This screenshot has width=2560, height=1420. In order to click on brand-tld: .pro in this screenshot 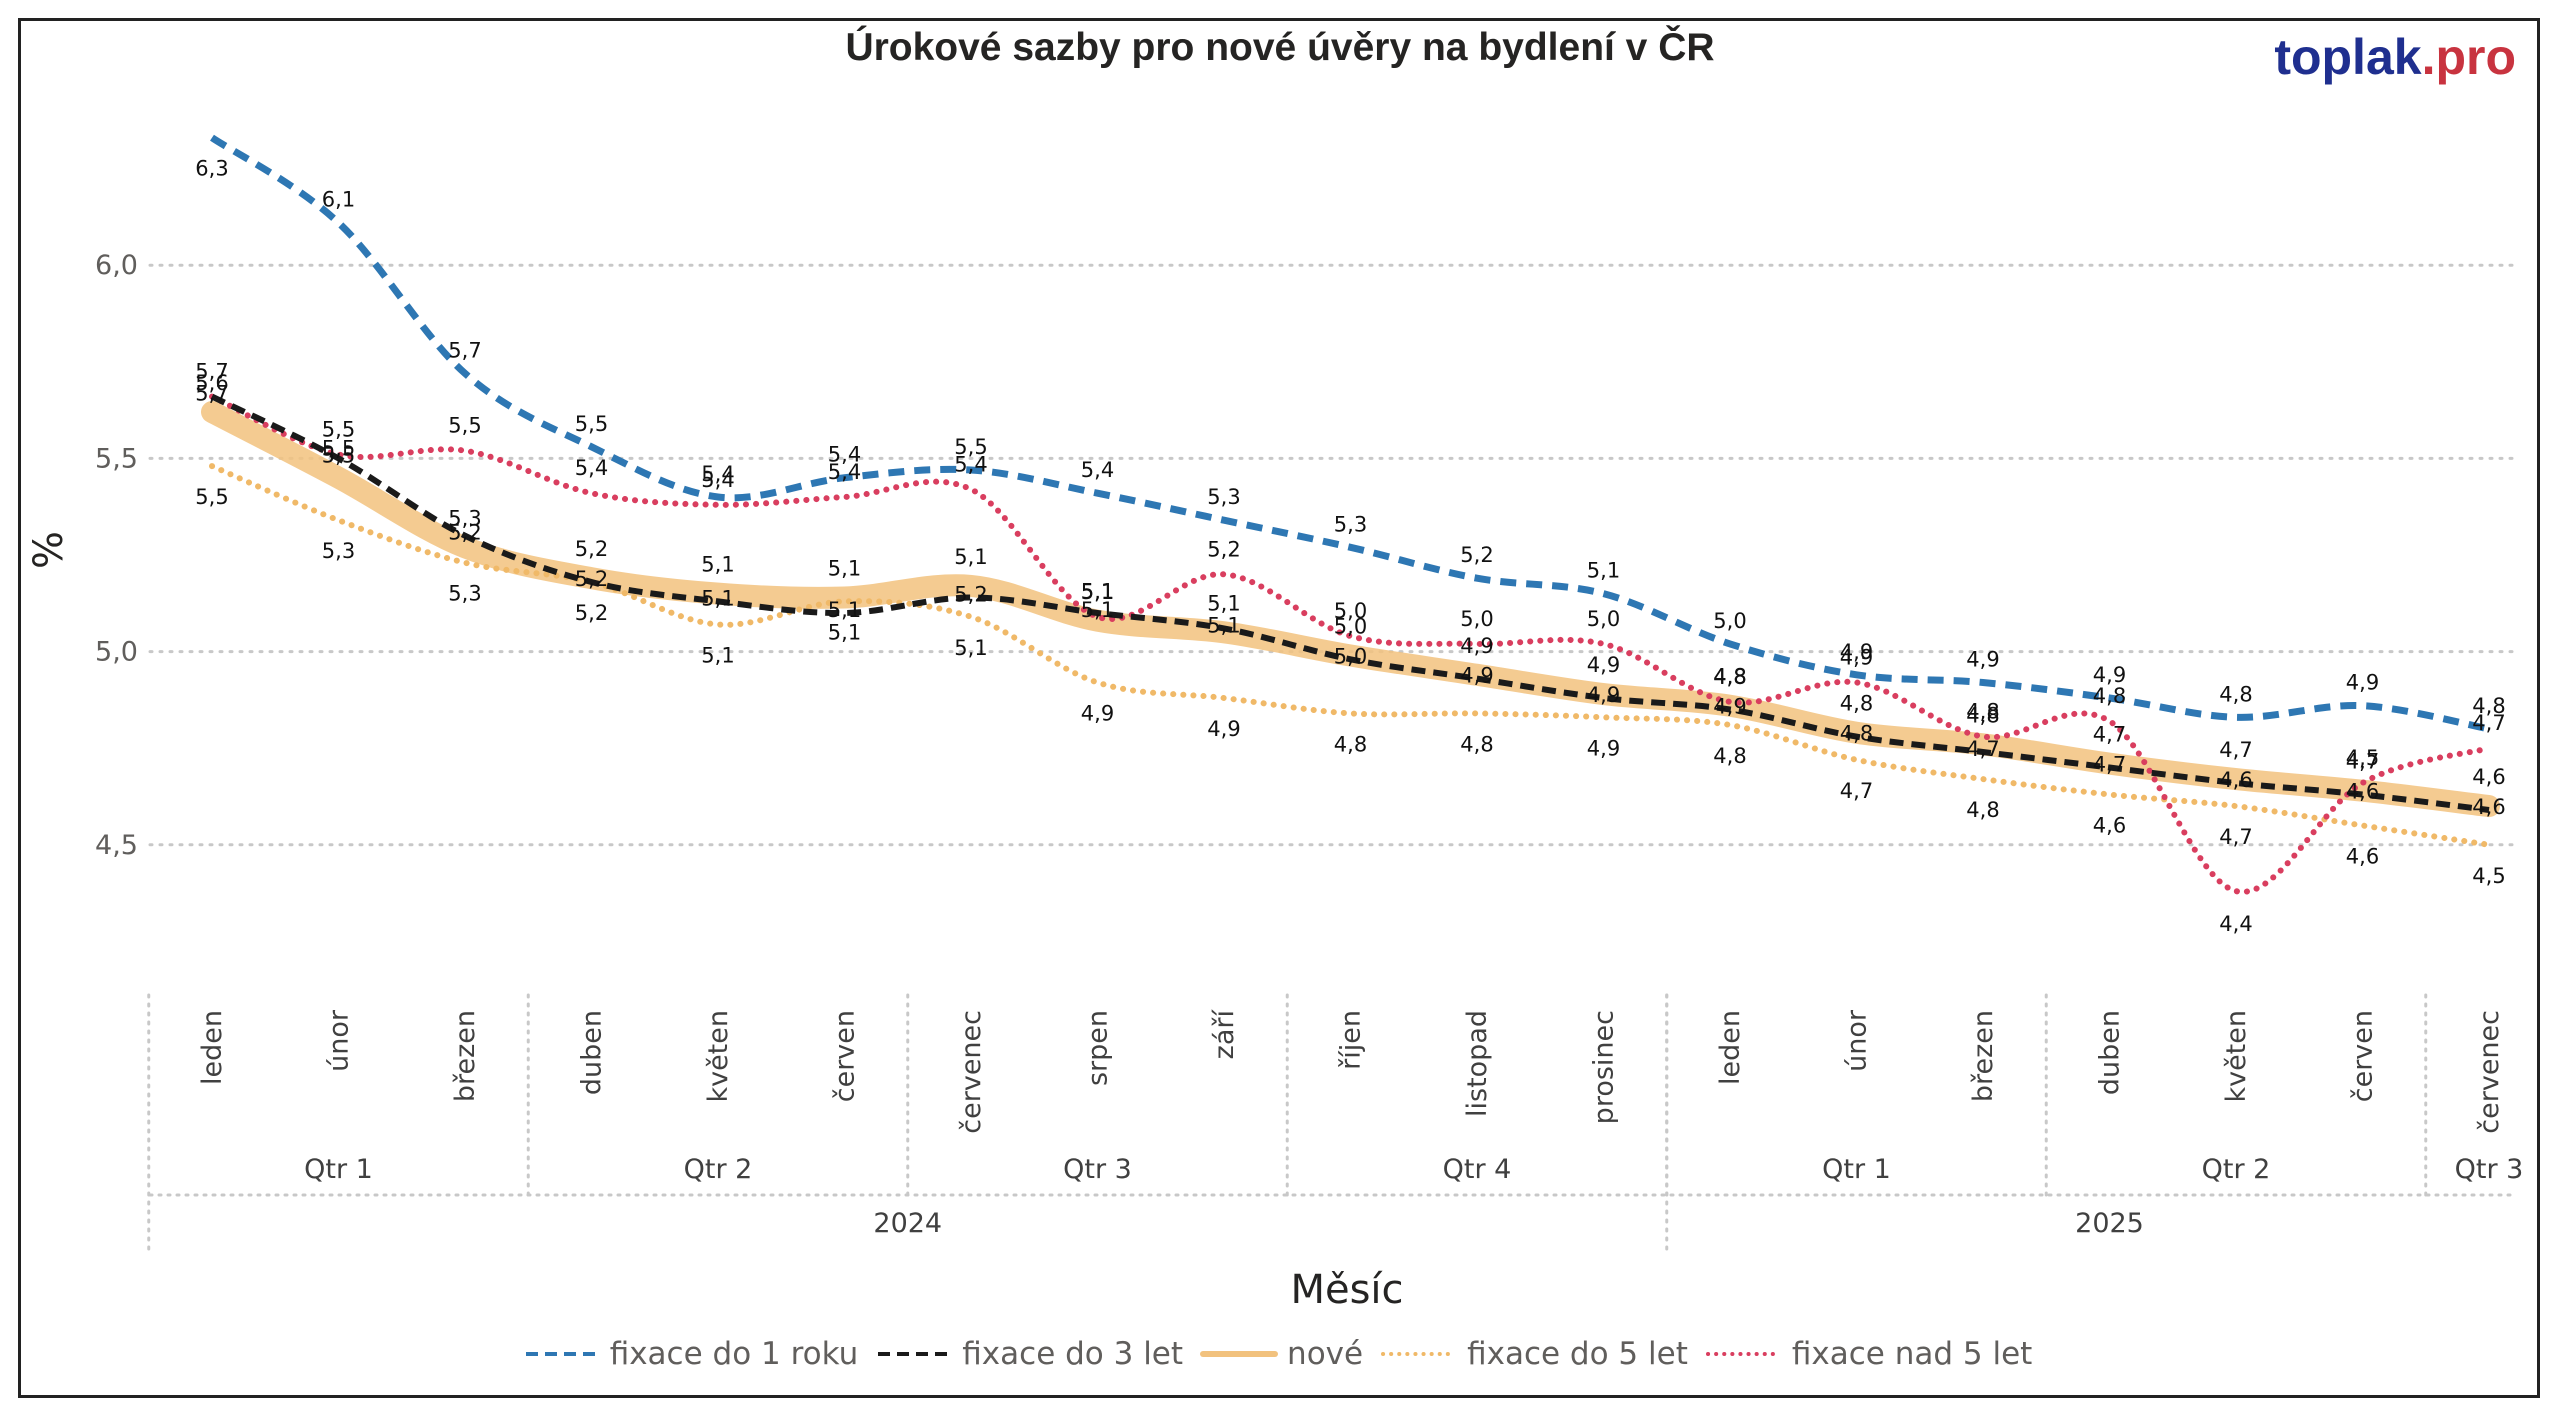, I will do `click(2468, 57)`.